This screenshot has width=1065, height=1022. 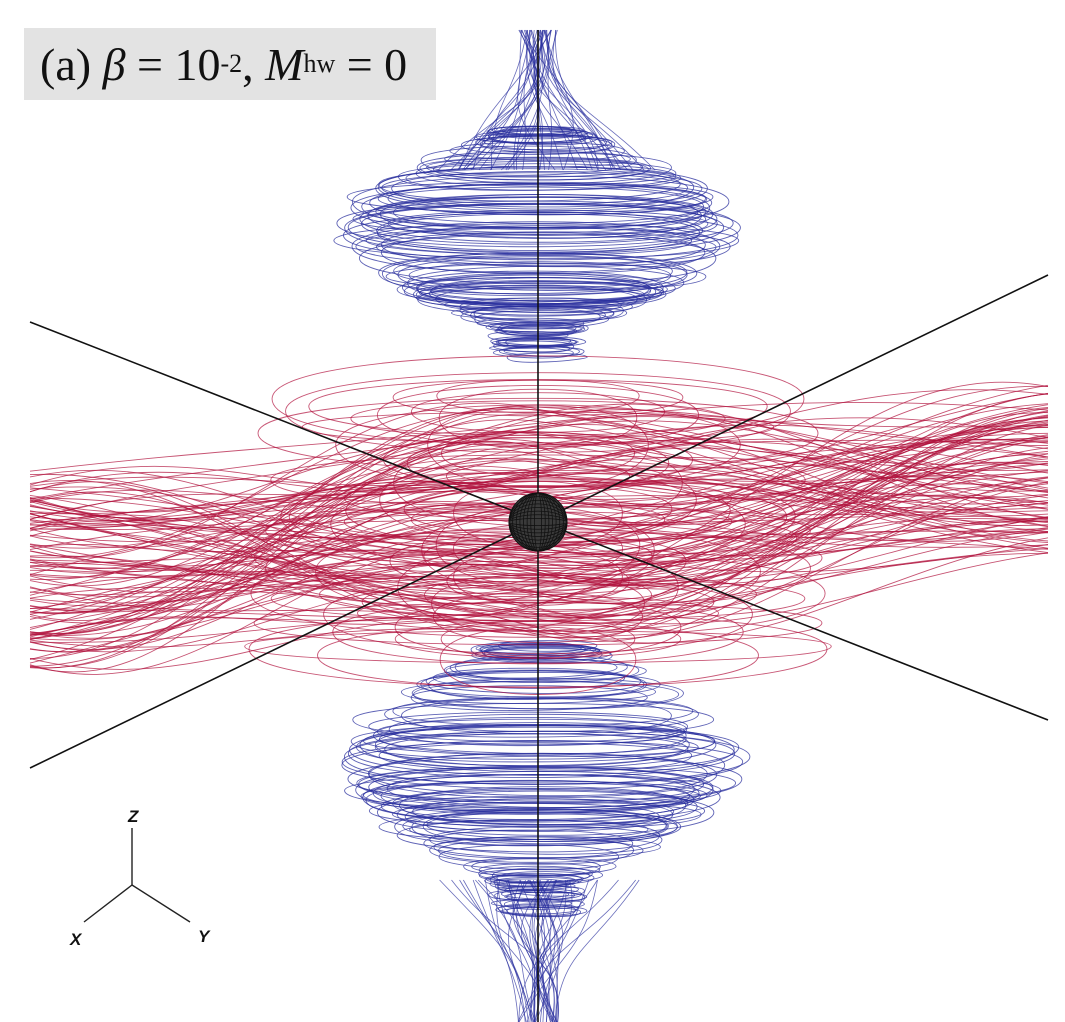 What do you see at coordinates (396, 64) in the screenshot?
I see `mach-value: 0` at bounding box center [396, 64].